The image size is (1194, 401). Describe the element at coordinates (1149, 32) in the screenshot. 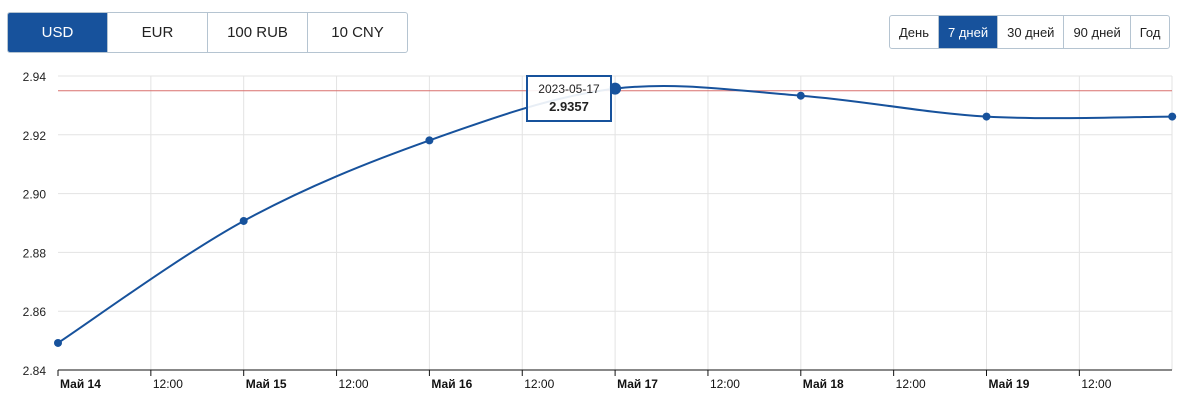

I see `tab-year: Год` at that location.